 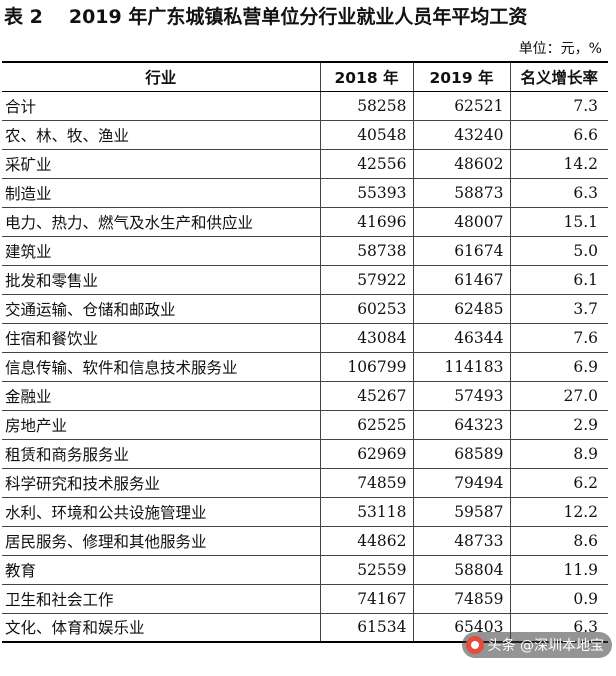 I want to click on cell-wage-2018: 62525, so click(x=366, y=424).